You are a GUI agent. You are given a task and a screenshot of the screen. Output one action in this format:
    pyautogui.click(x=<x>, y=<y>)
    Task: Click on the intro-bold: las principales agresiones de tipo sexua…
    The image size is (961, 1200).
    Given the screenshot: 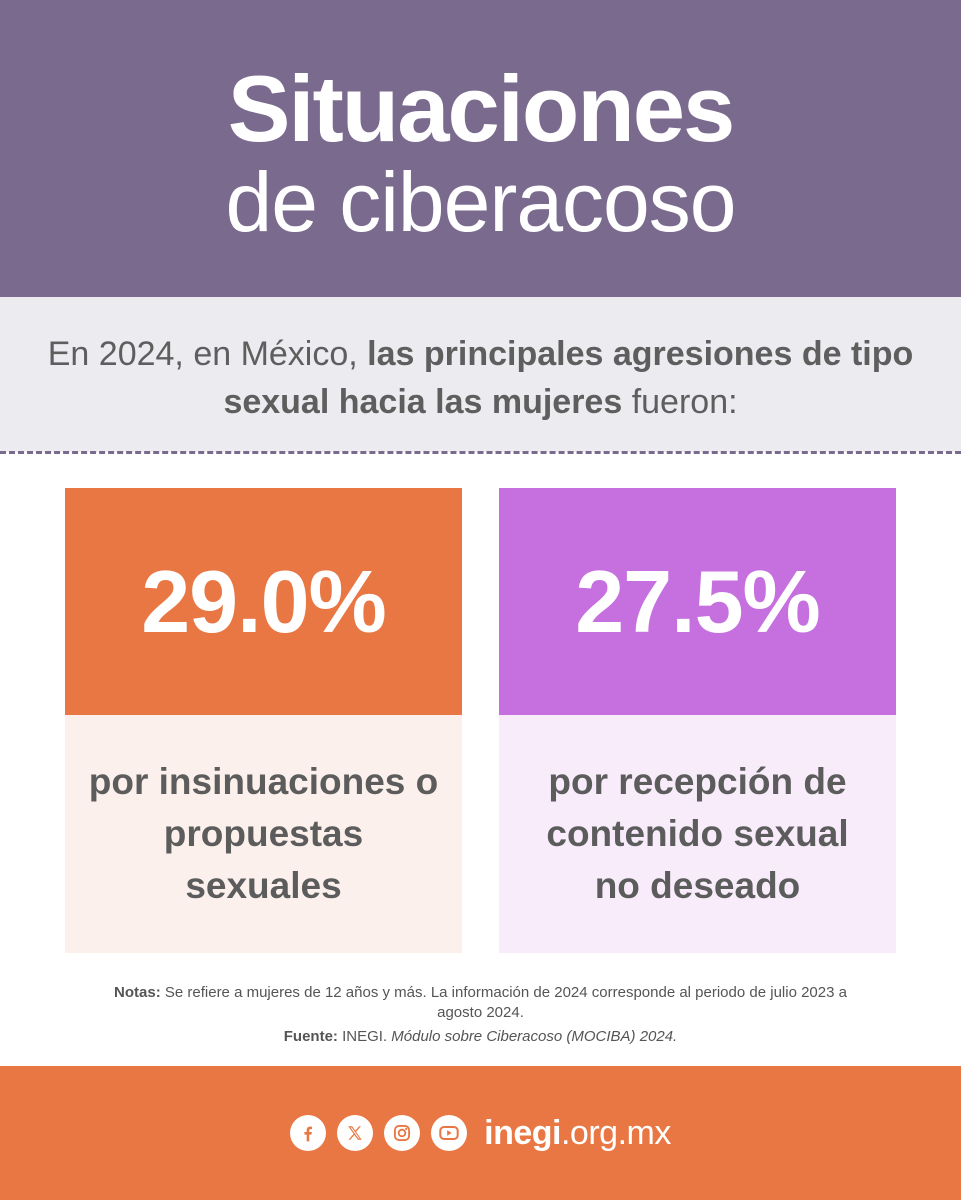 What is the action you would take?
    pyautogui.click(x=568, y=378)
    